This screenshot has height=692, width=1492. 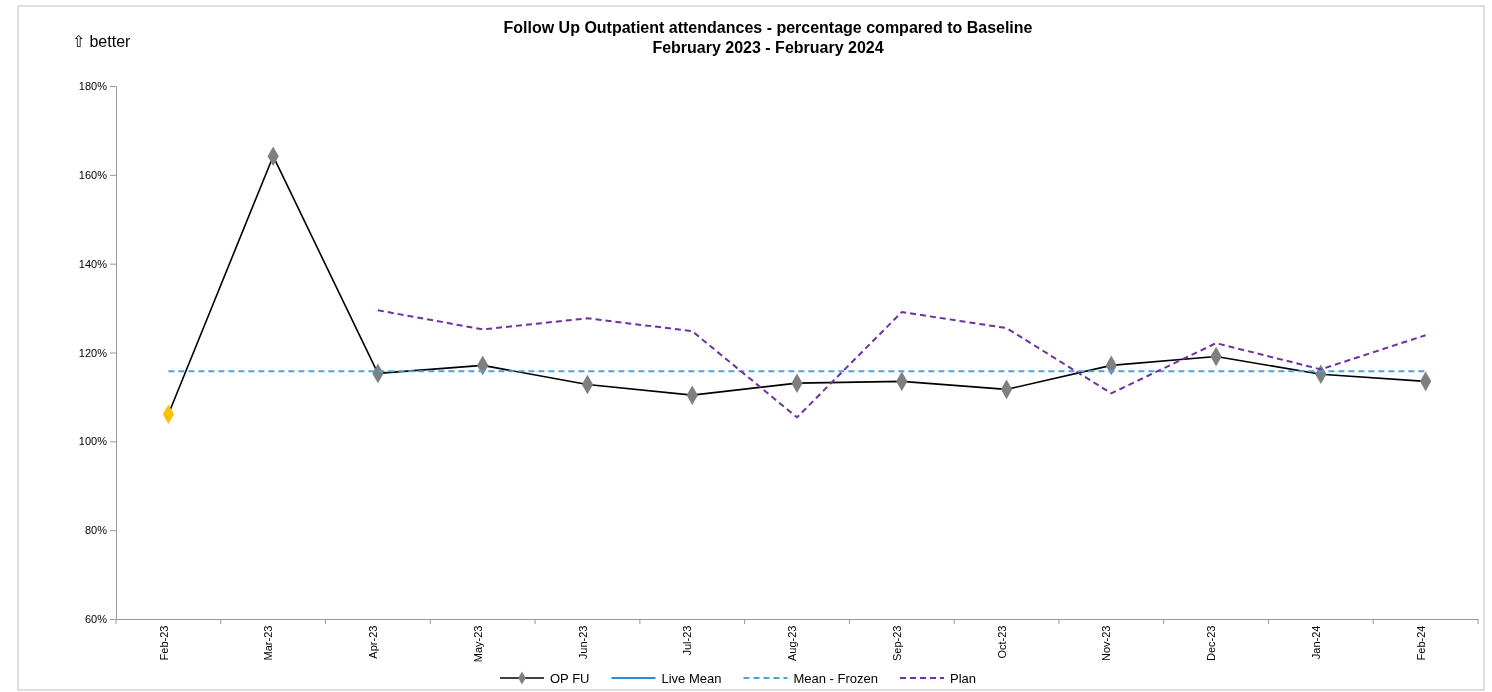 I want to click on x-tick-label: May-23, so click(x=477, y=644).